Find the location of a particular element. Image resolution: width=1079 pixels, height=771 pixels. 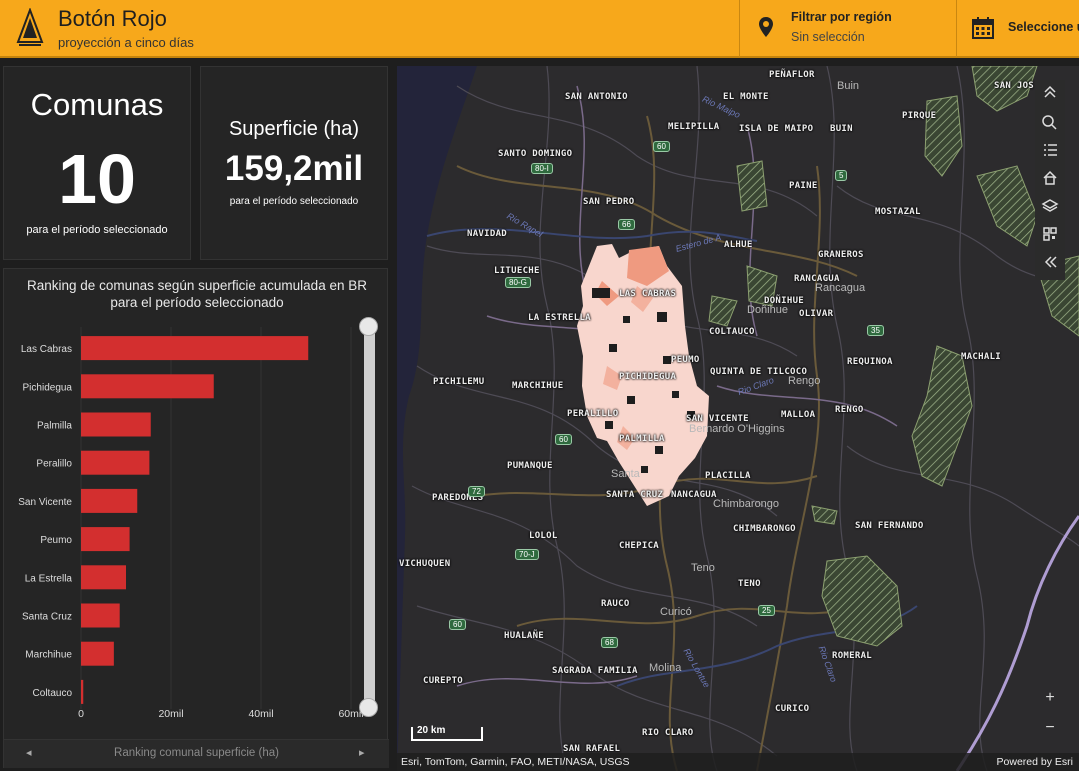

category-label: Santa Cruz is located at coordinates (47, 617).